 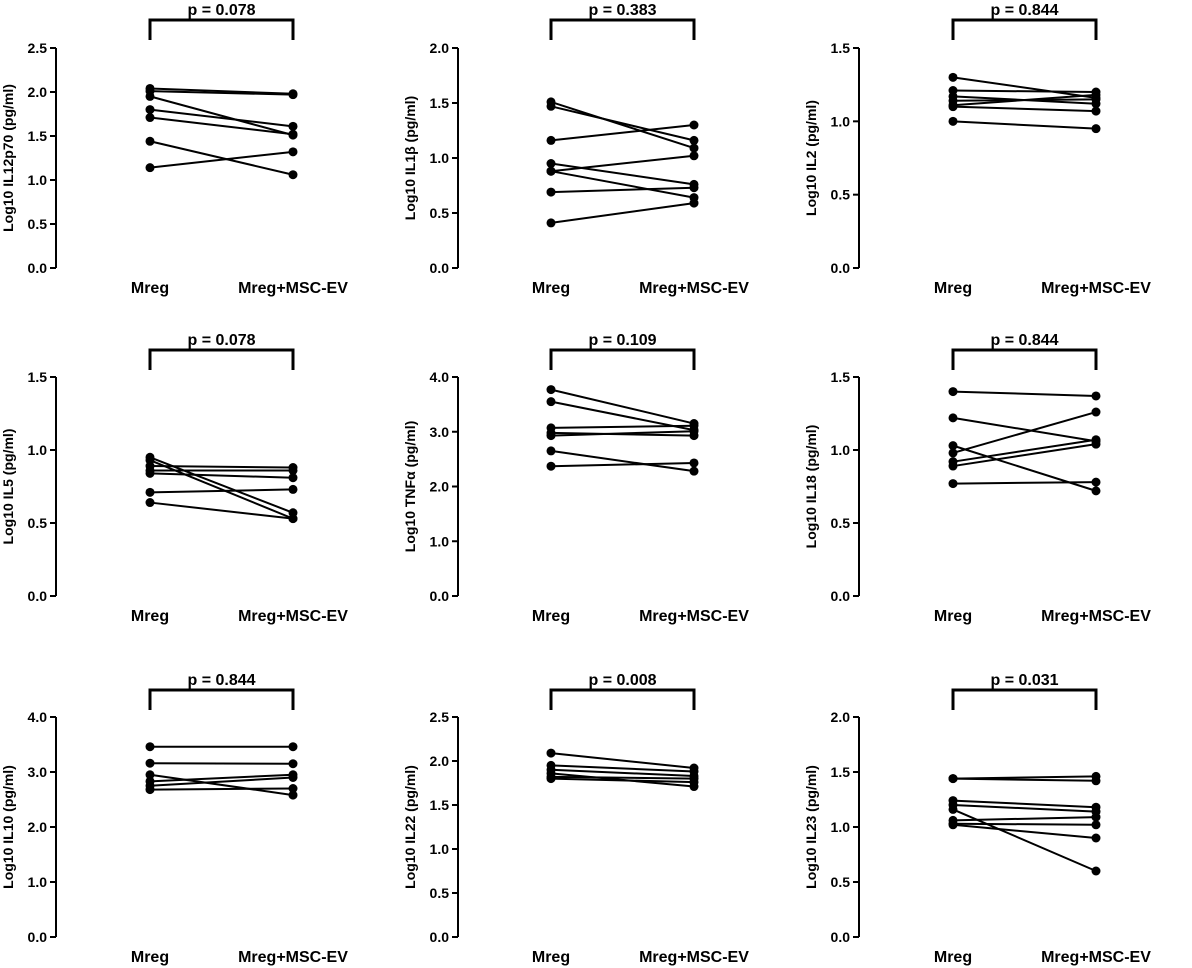 What do you see at coordinates (221, 680) in the screenshot?
I see `p-value-label: p = 0.844` at bounding box center [221, 680].